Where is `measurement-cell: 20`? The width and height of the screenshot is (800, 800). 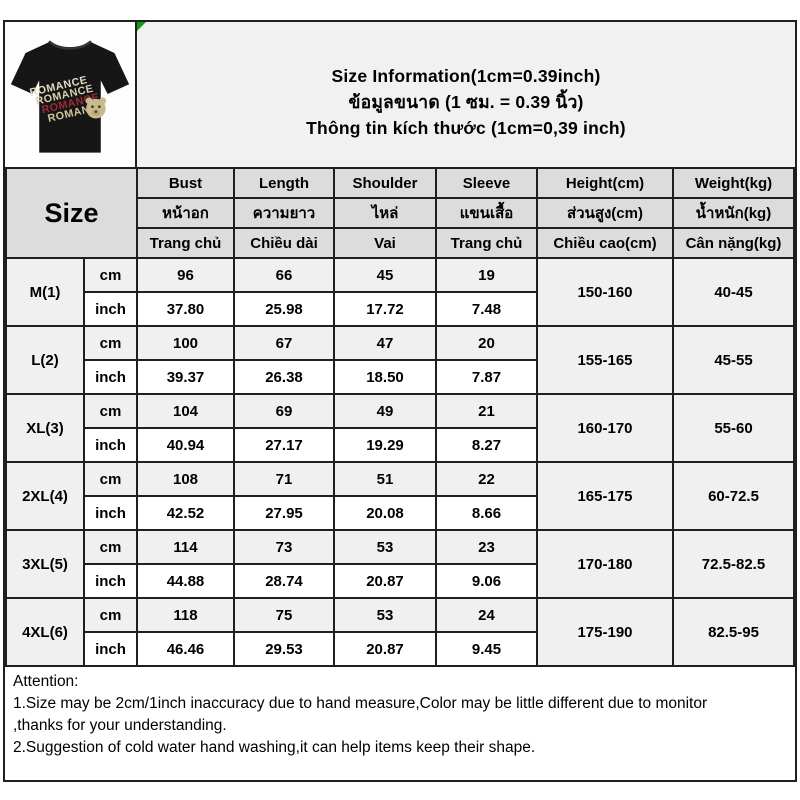
measurement-cell: 20 is located at coordinates (486, 343).